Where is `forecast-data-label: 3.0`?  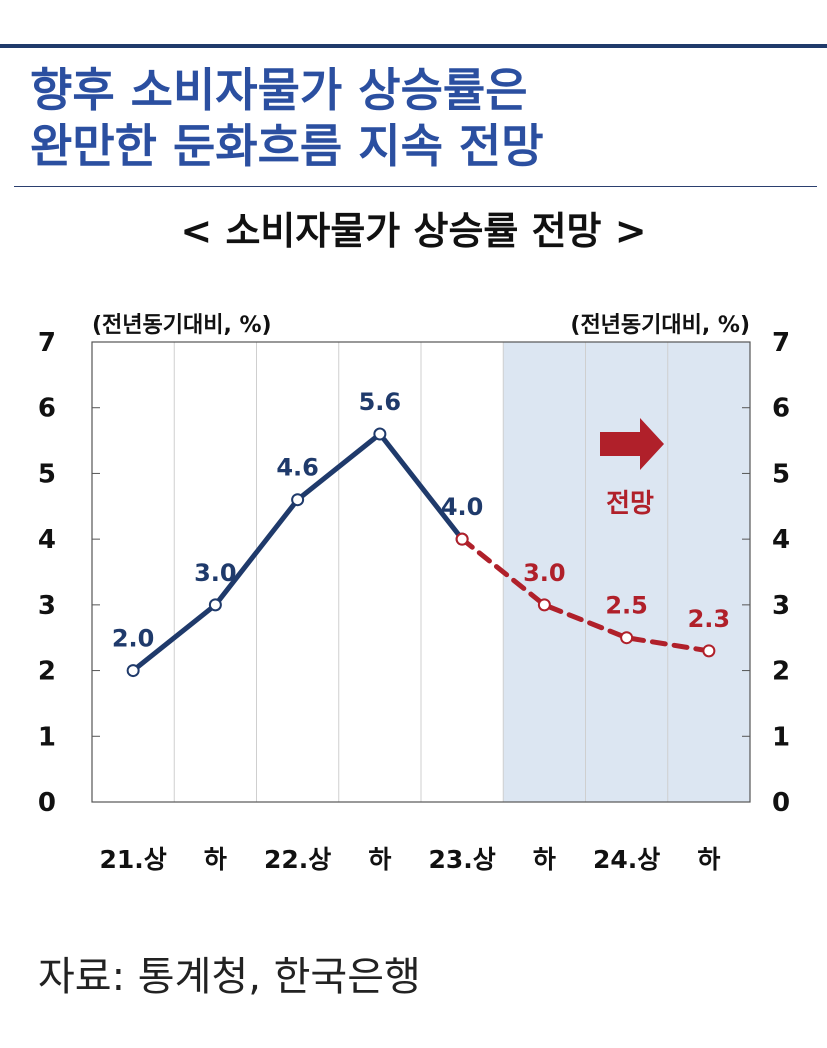 forecast-data-label: 3.0 is located at coordinates (544, 573).